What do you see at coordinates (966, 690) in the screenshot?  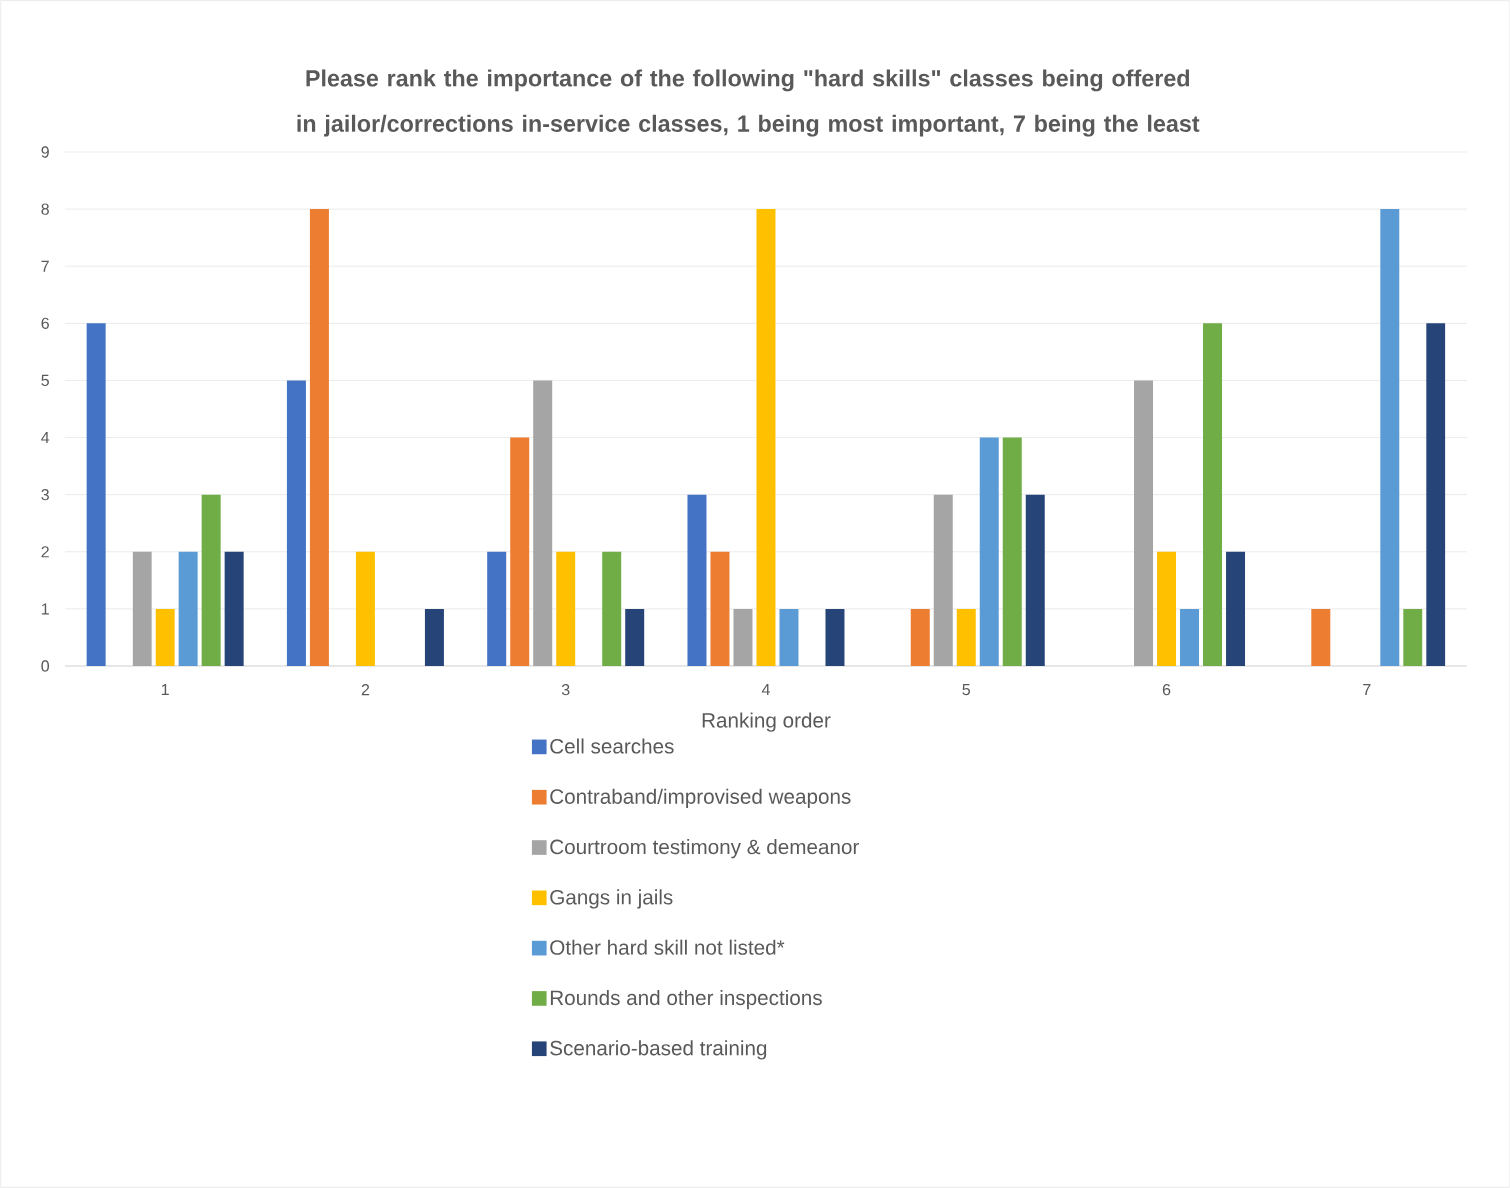 I see `x-tick-label: 5` at bounding box center [966, 690].